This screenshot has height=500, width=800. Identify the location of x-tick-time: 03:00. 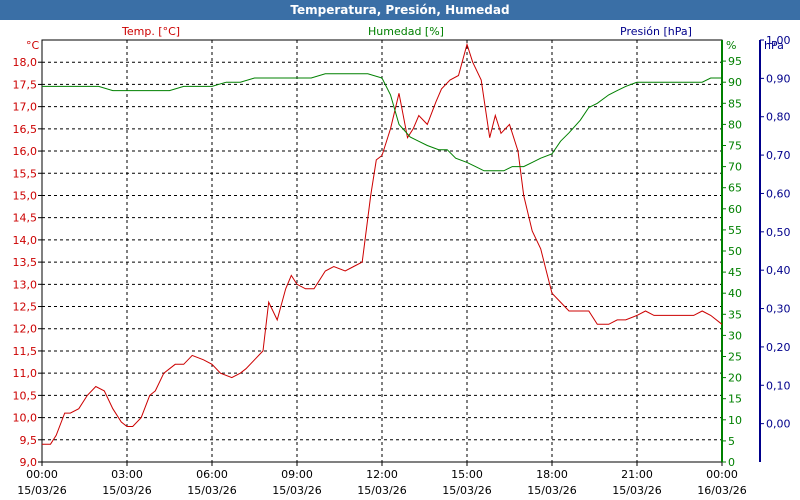
(127, 474).